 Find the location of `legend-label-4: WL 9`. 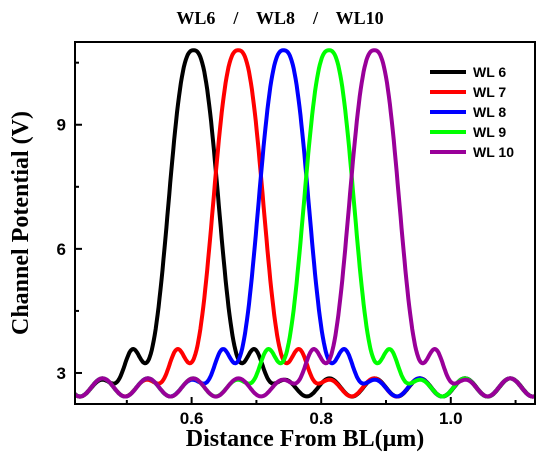

legend-label-4: WL 9 is located at coordinates (489, 132).